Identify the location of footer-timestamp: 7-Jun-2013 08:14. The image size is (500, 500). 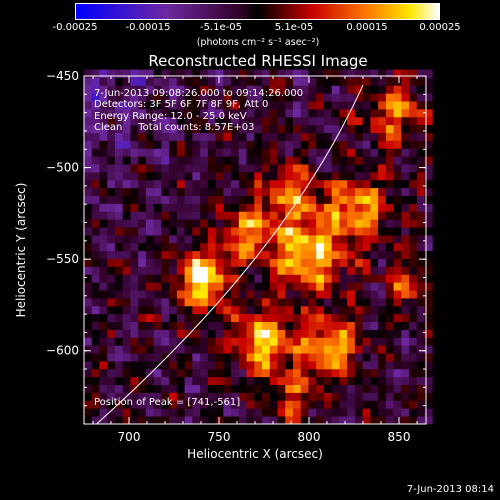
(450, 489).